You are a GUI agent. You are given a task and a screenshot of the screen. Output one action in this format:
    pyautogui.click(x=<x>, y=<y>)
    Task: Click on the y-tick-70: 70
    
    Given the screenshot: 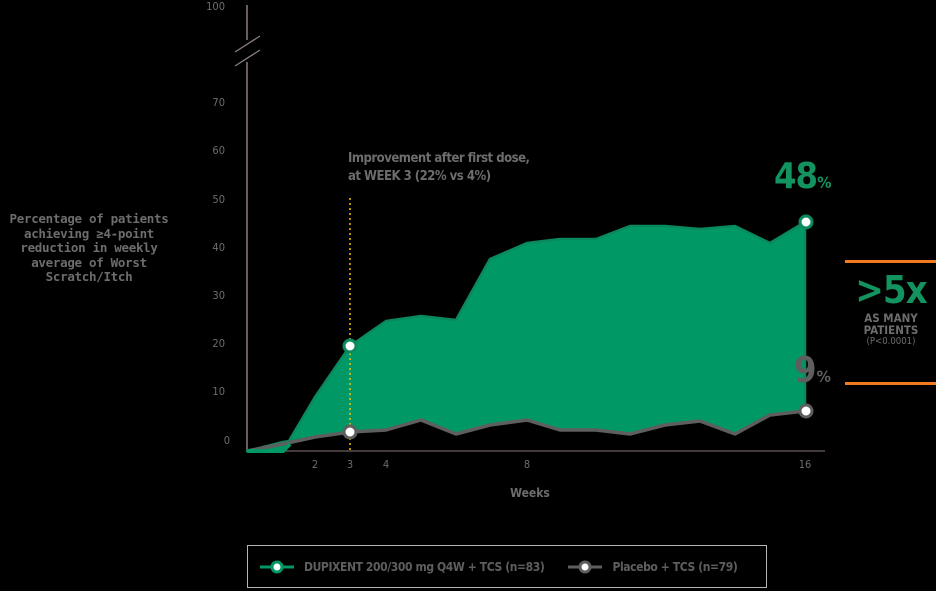 What is the action you would take?
    pyautogui.click(x=218, y=102)
    